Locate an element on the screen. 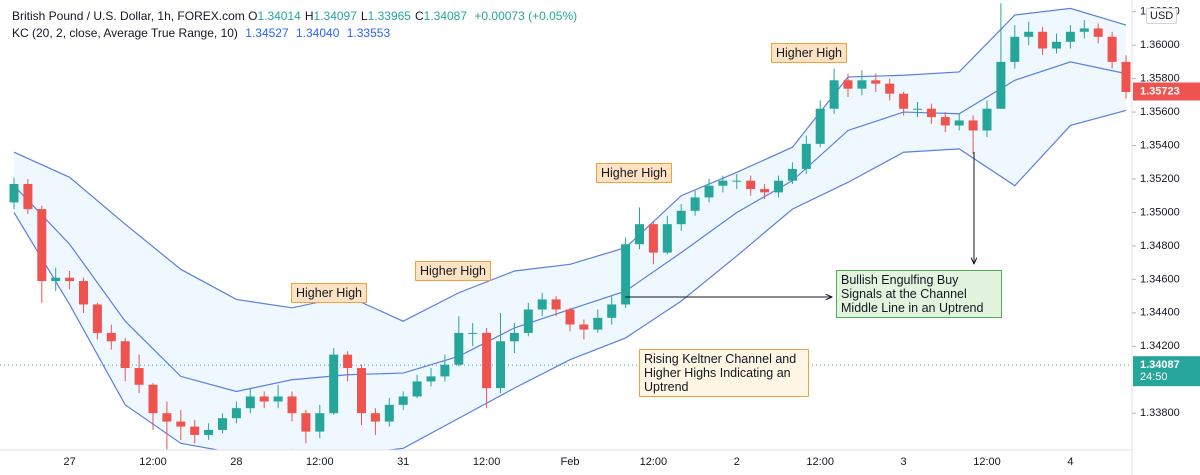 The width and height of the screenshot is (1200, 475). y-tick-label: 1.34600 is located at coordinates (1160, 279).